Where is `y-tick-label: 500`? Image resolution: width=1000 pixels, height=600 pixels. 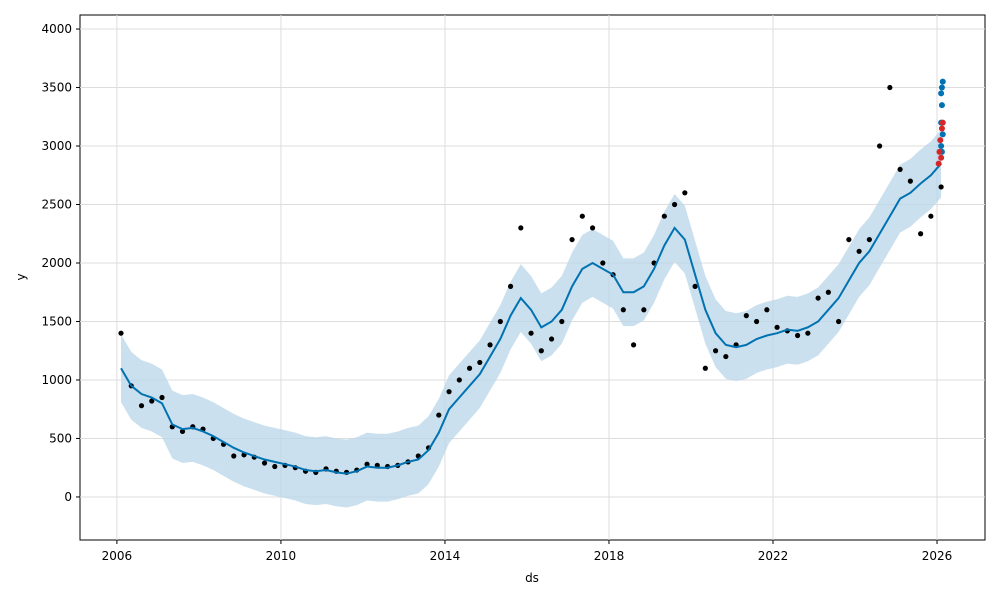
y-tick-label: 500 is located at coordinates (60, 438).